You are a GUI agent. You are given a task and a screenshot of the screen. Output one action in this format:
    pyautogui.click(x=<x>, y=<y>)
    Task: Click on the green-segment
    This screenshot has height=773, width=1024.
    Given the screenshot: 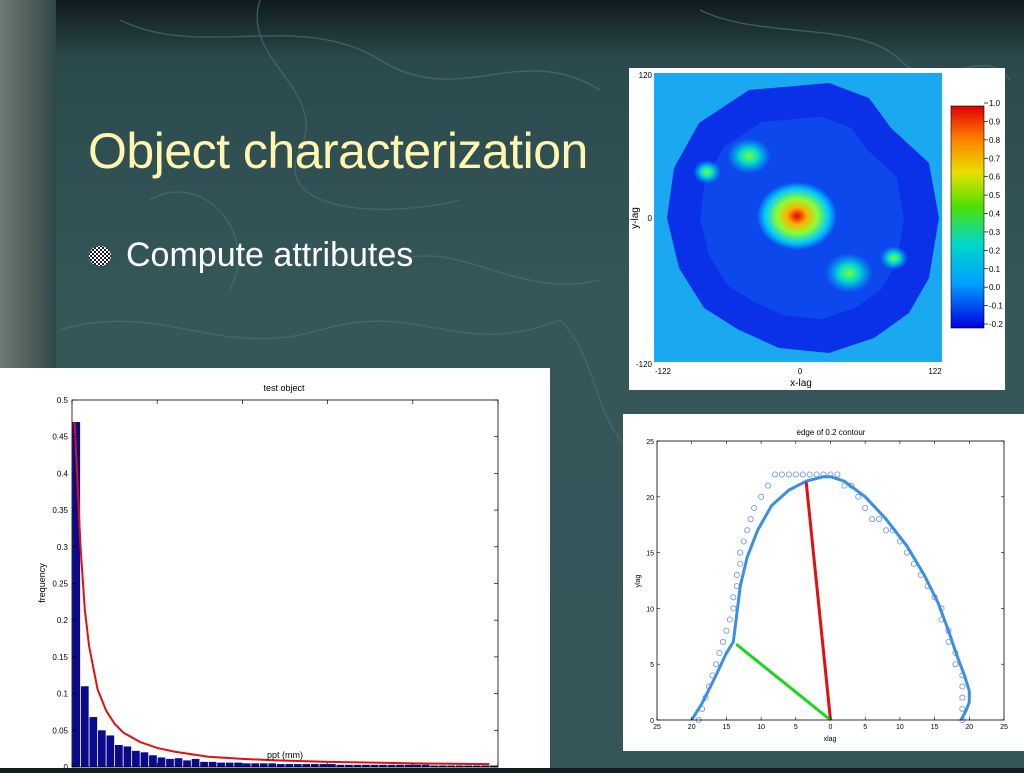 What is the action you would take?
    pyautogui.click(x=783, y=682)
    